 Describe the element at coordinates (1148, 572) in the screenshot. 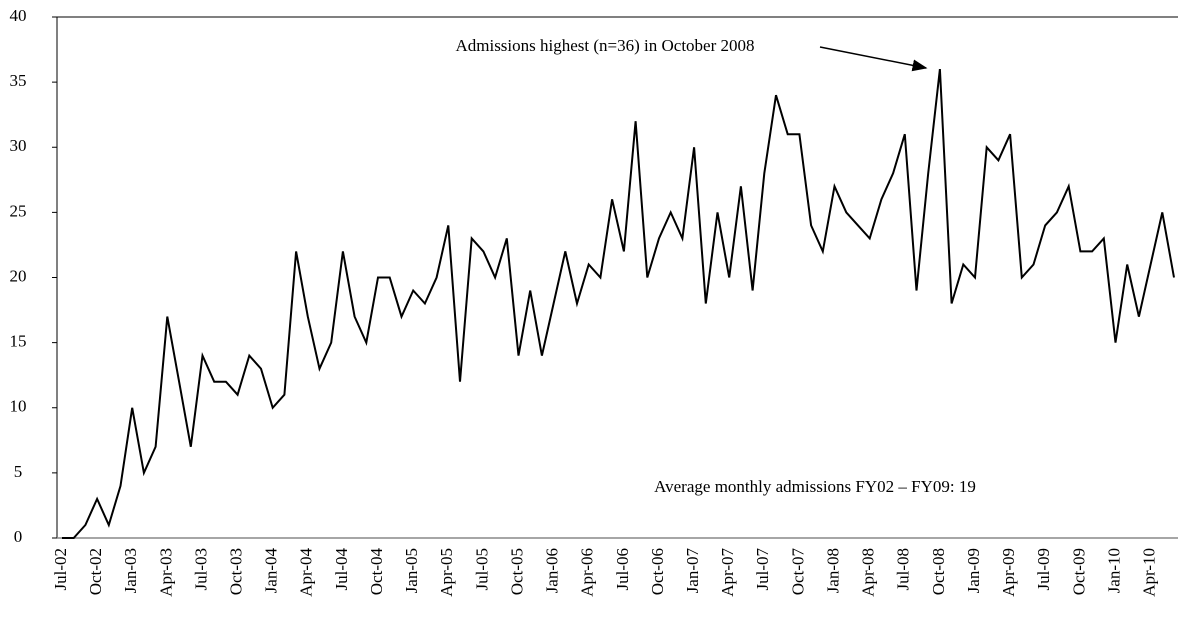

I see `x-tick-label: Apr-10` at that location.